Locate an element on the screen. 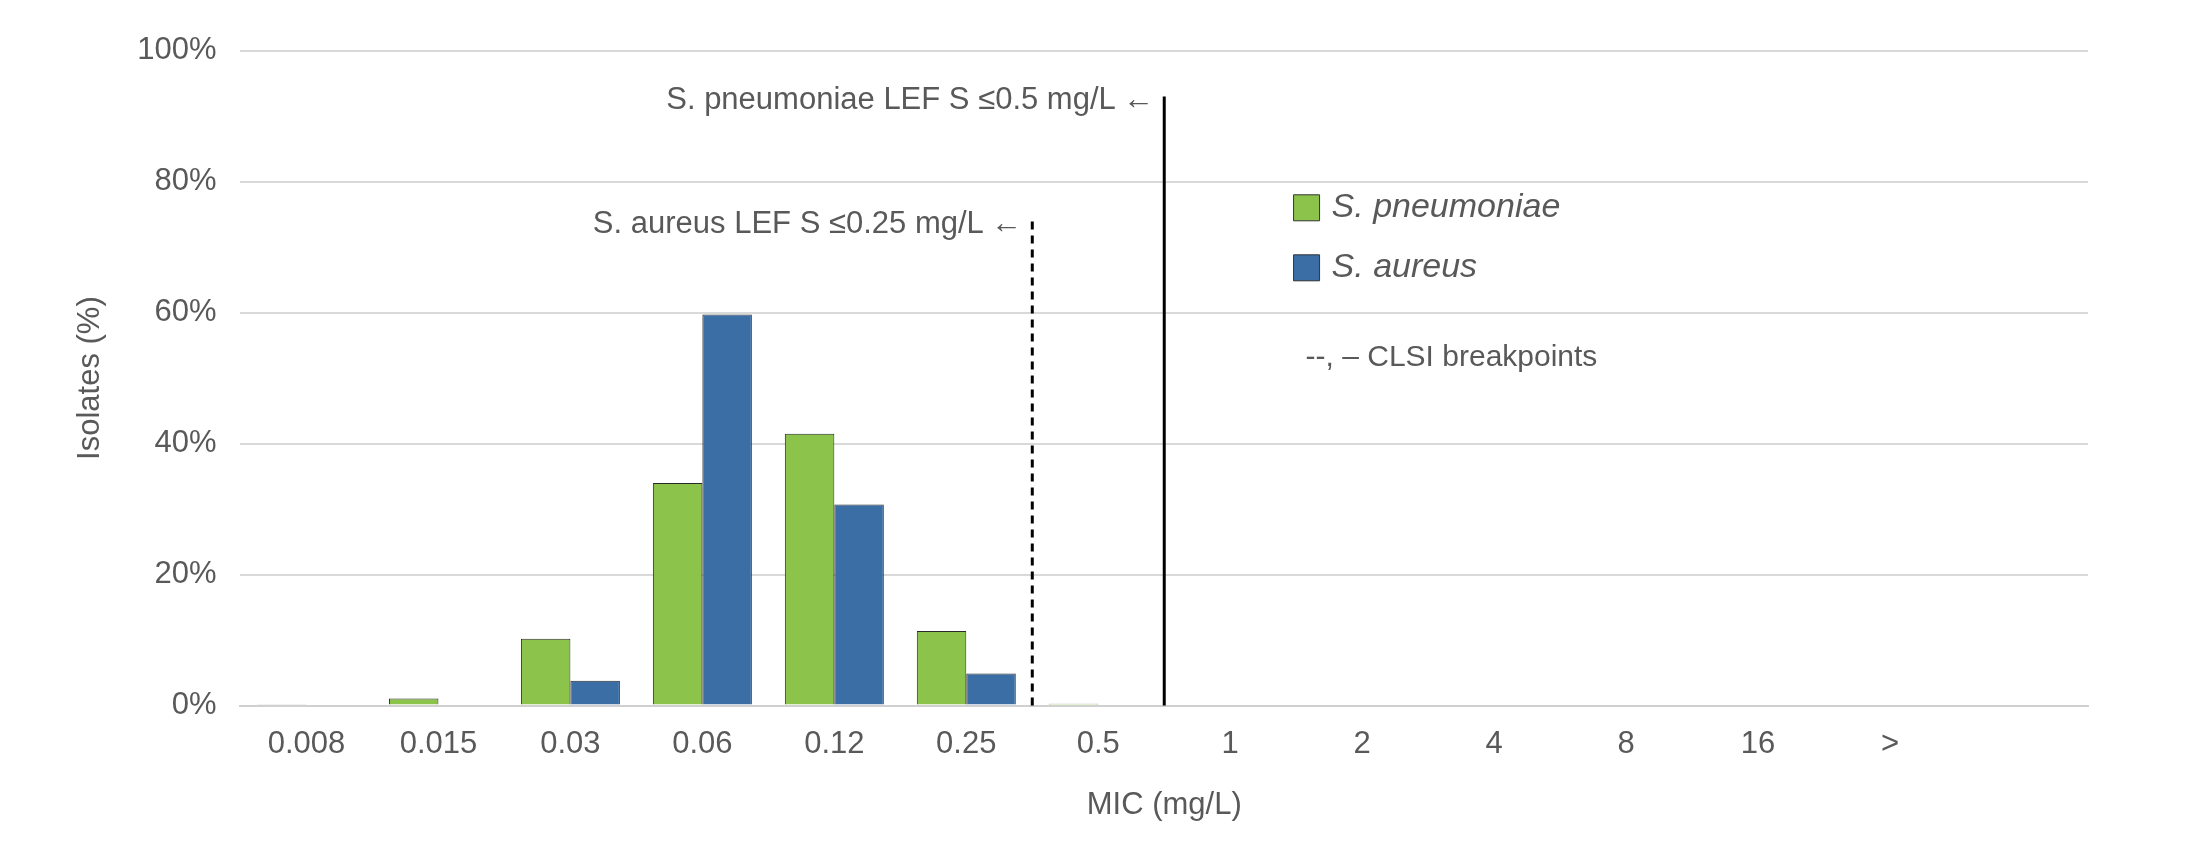 The image size is (2193, 855). x-tick-label: 8 is located at coordinates (1626, 742).